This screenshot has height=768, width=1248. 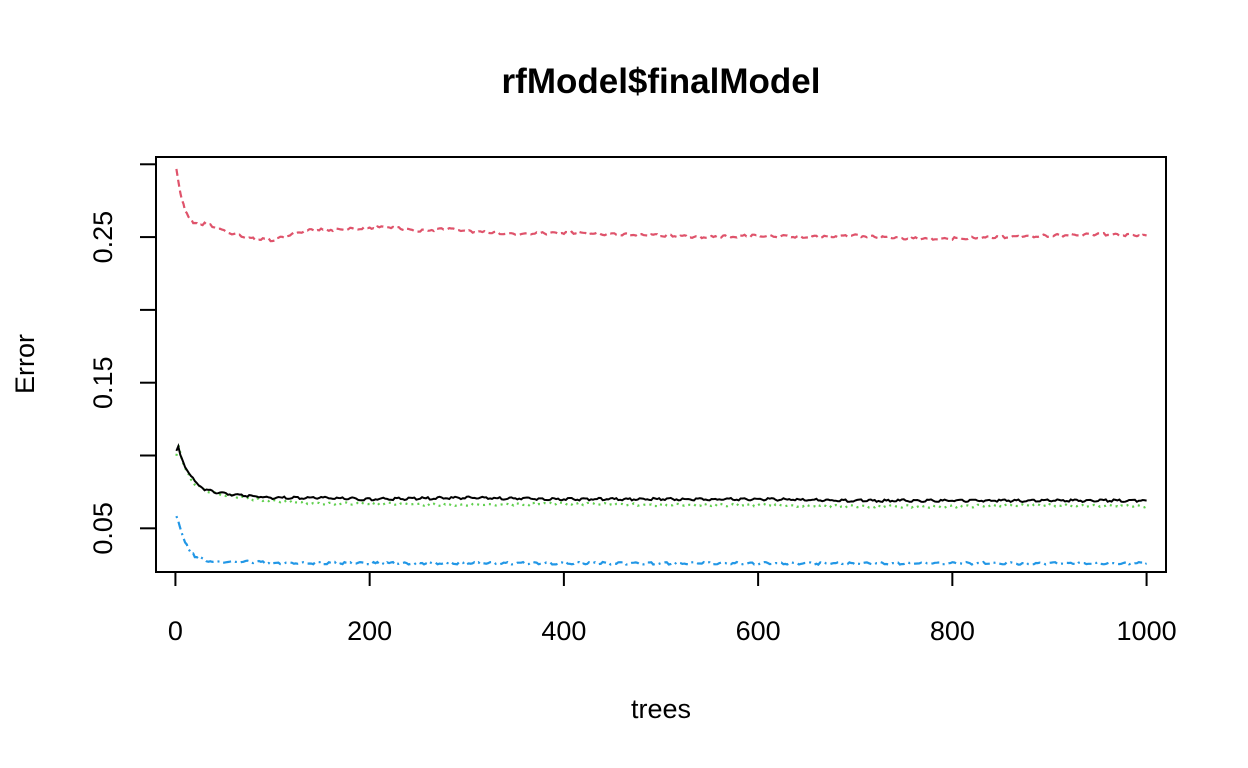 I want to click on class-3-error-line, so click(x=661, y=540).